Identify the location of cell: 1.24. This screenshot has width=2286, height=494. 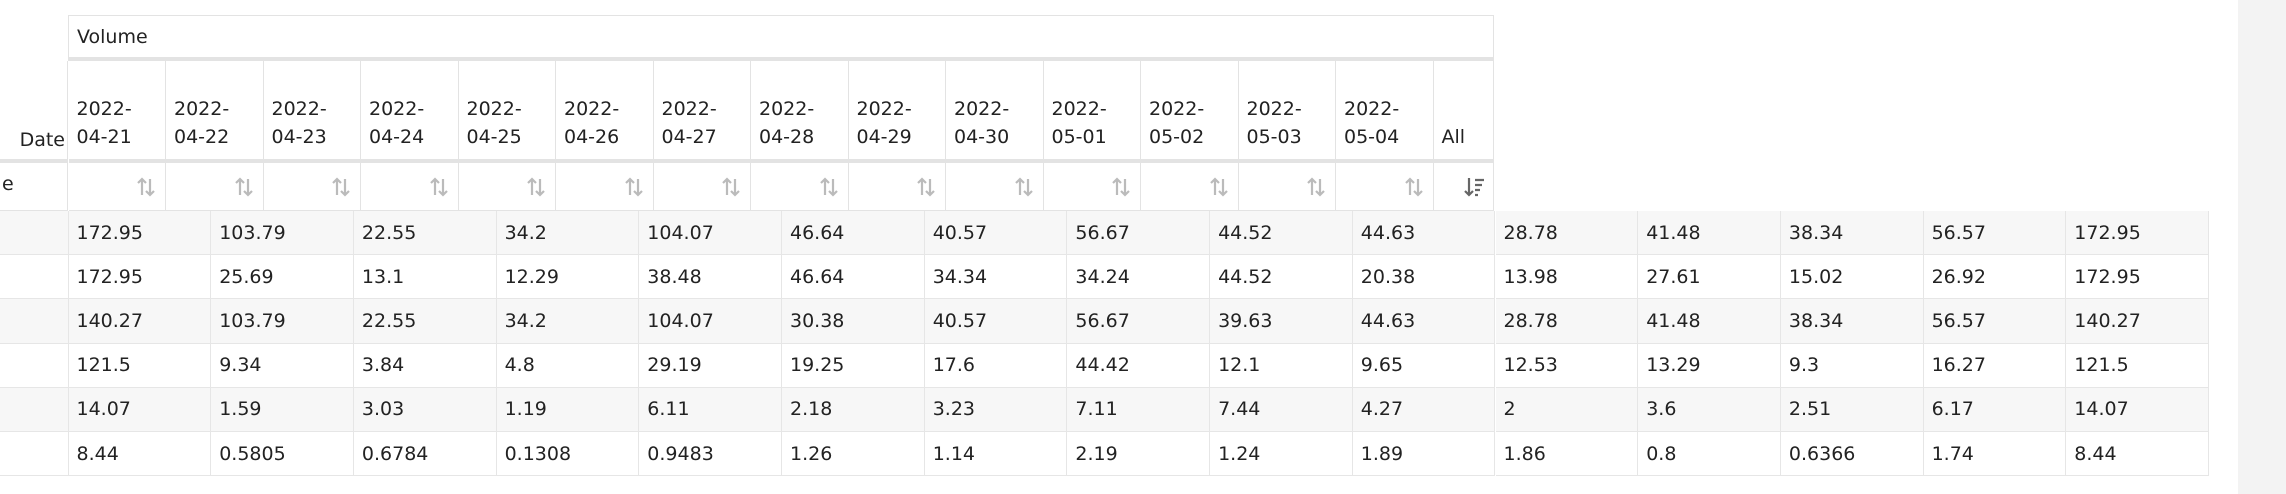
(1281, 454).